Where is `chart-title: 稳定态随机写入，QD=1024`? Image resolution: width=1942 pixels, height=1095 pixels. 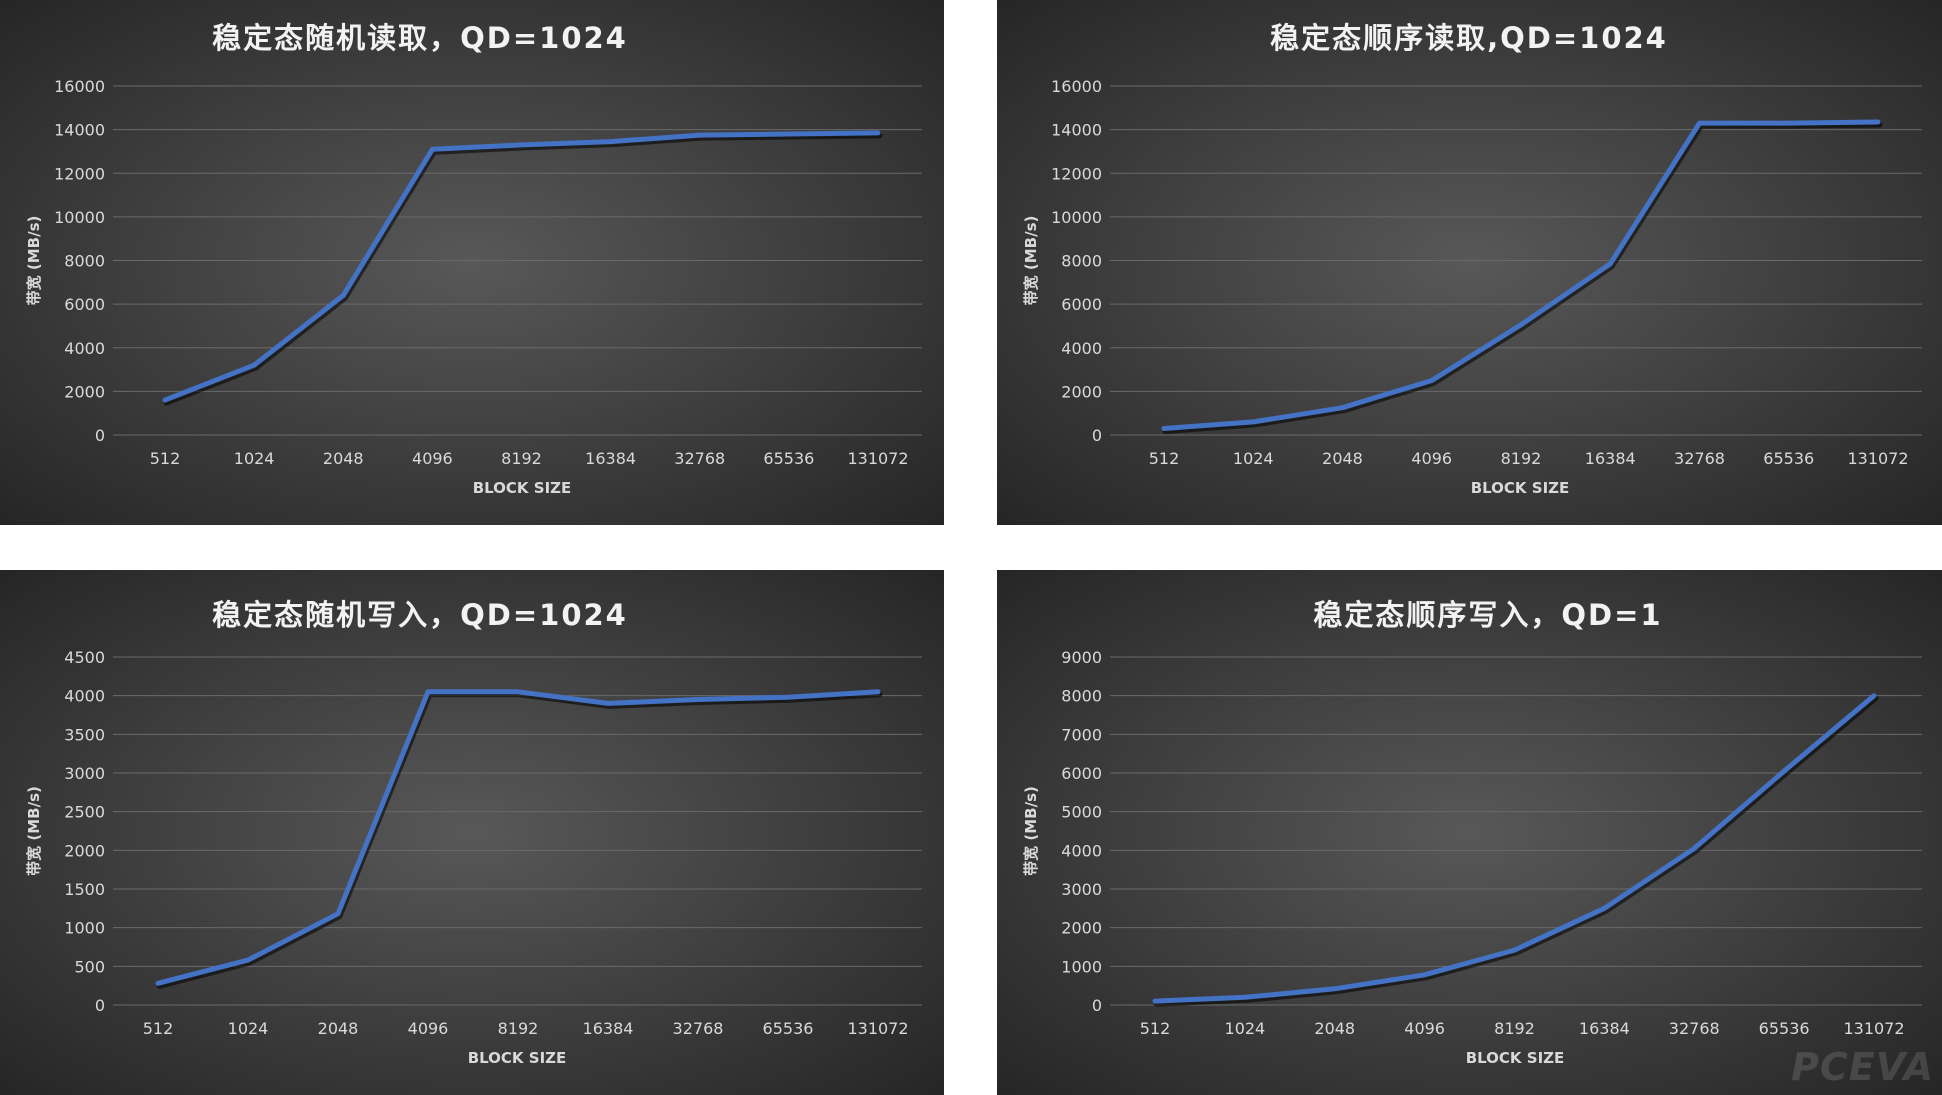
chart-title: 稳定态随机写入，QD=1024 is located at coordinates (420, 615).